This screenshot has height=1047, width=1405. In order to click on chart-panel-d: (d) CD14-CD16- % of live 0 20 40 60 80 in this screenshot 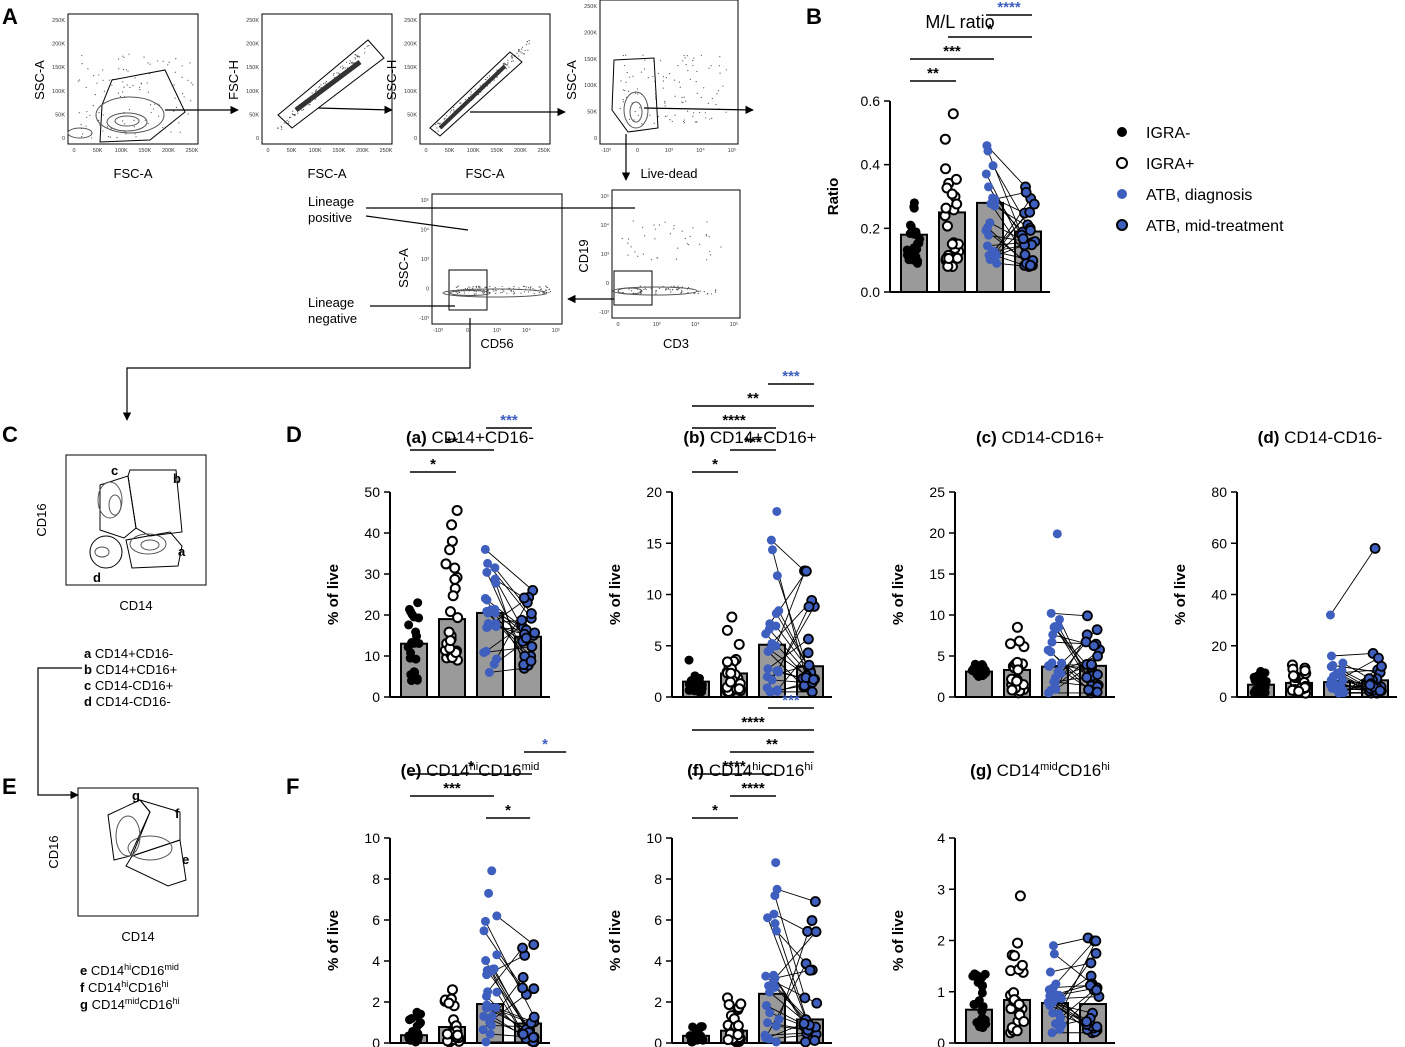, I will do `click(1284, 566)`.